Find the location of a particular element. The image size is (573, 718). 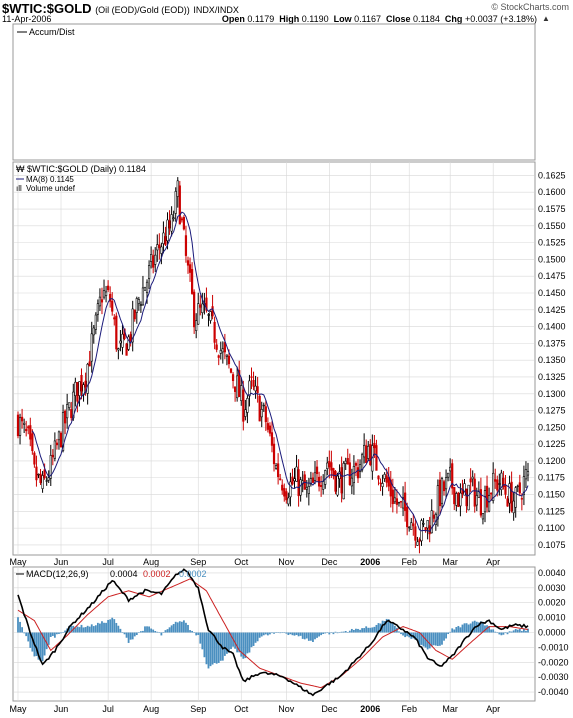

macd-y-tick-label: -0.0020 is located at coordinates (553, 662).